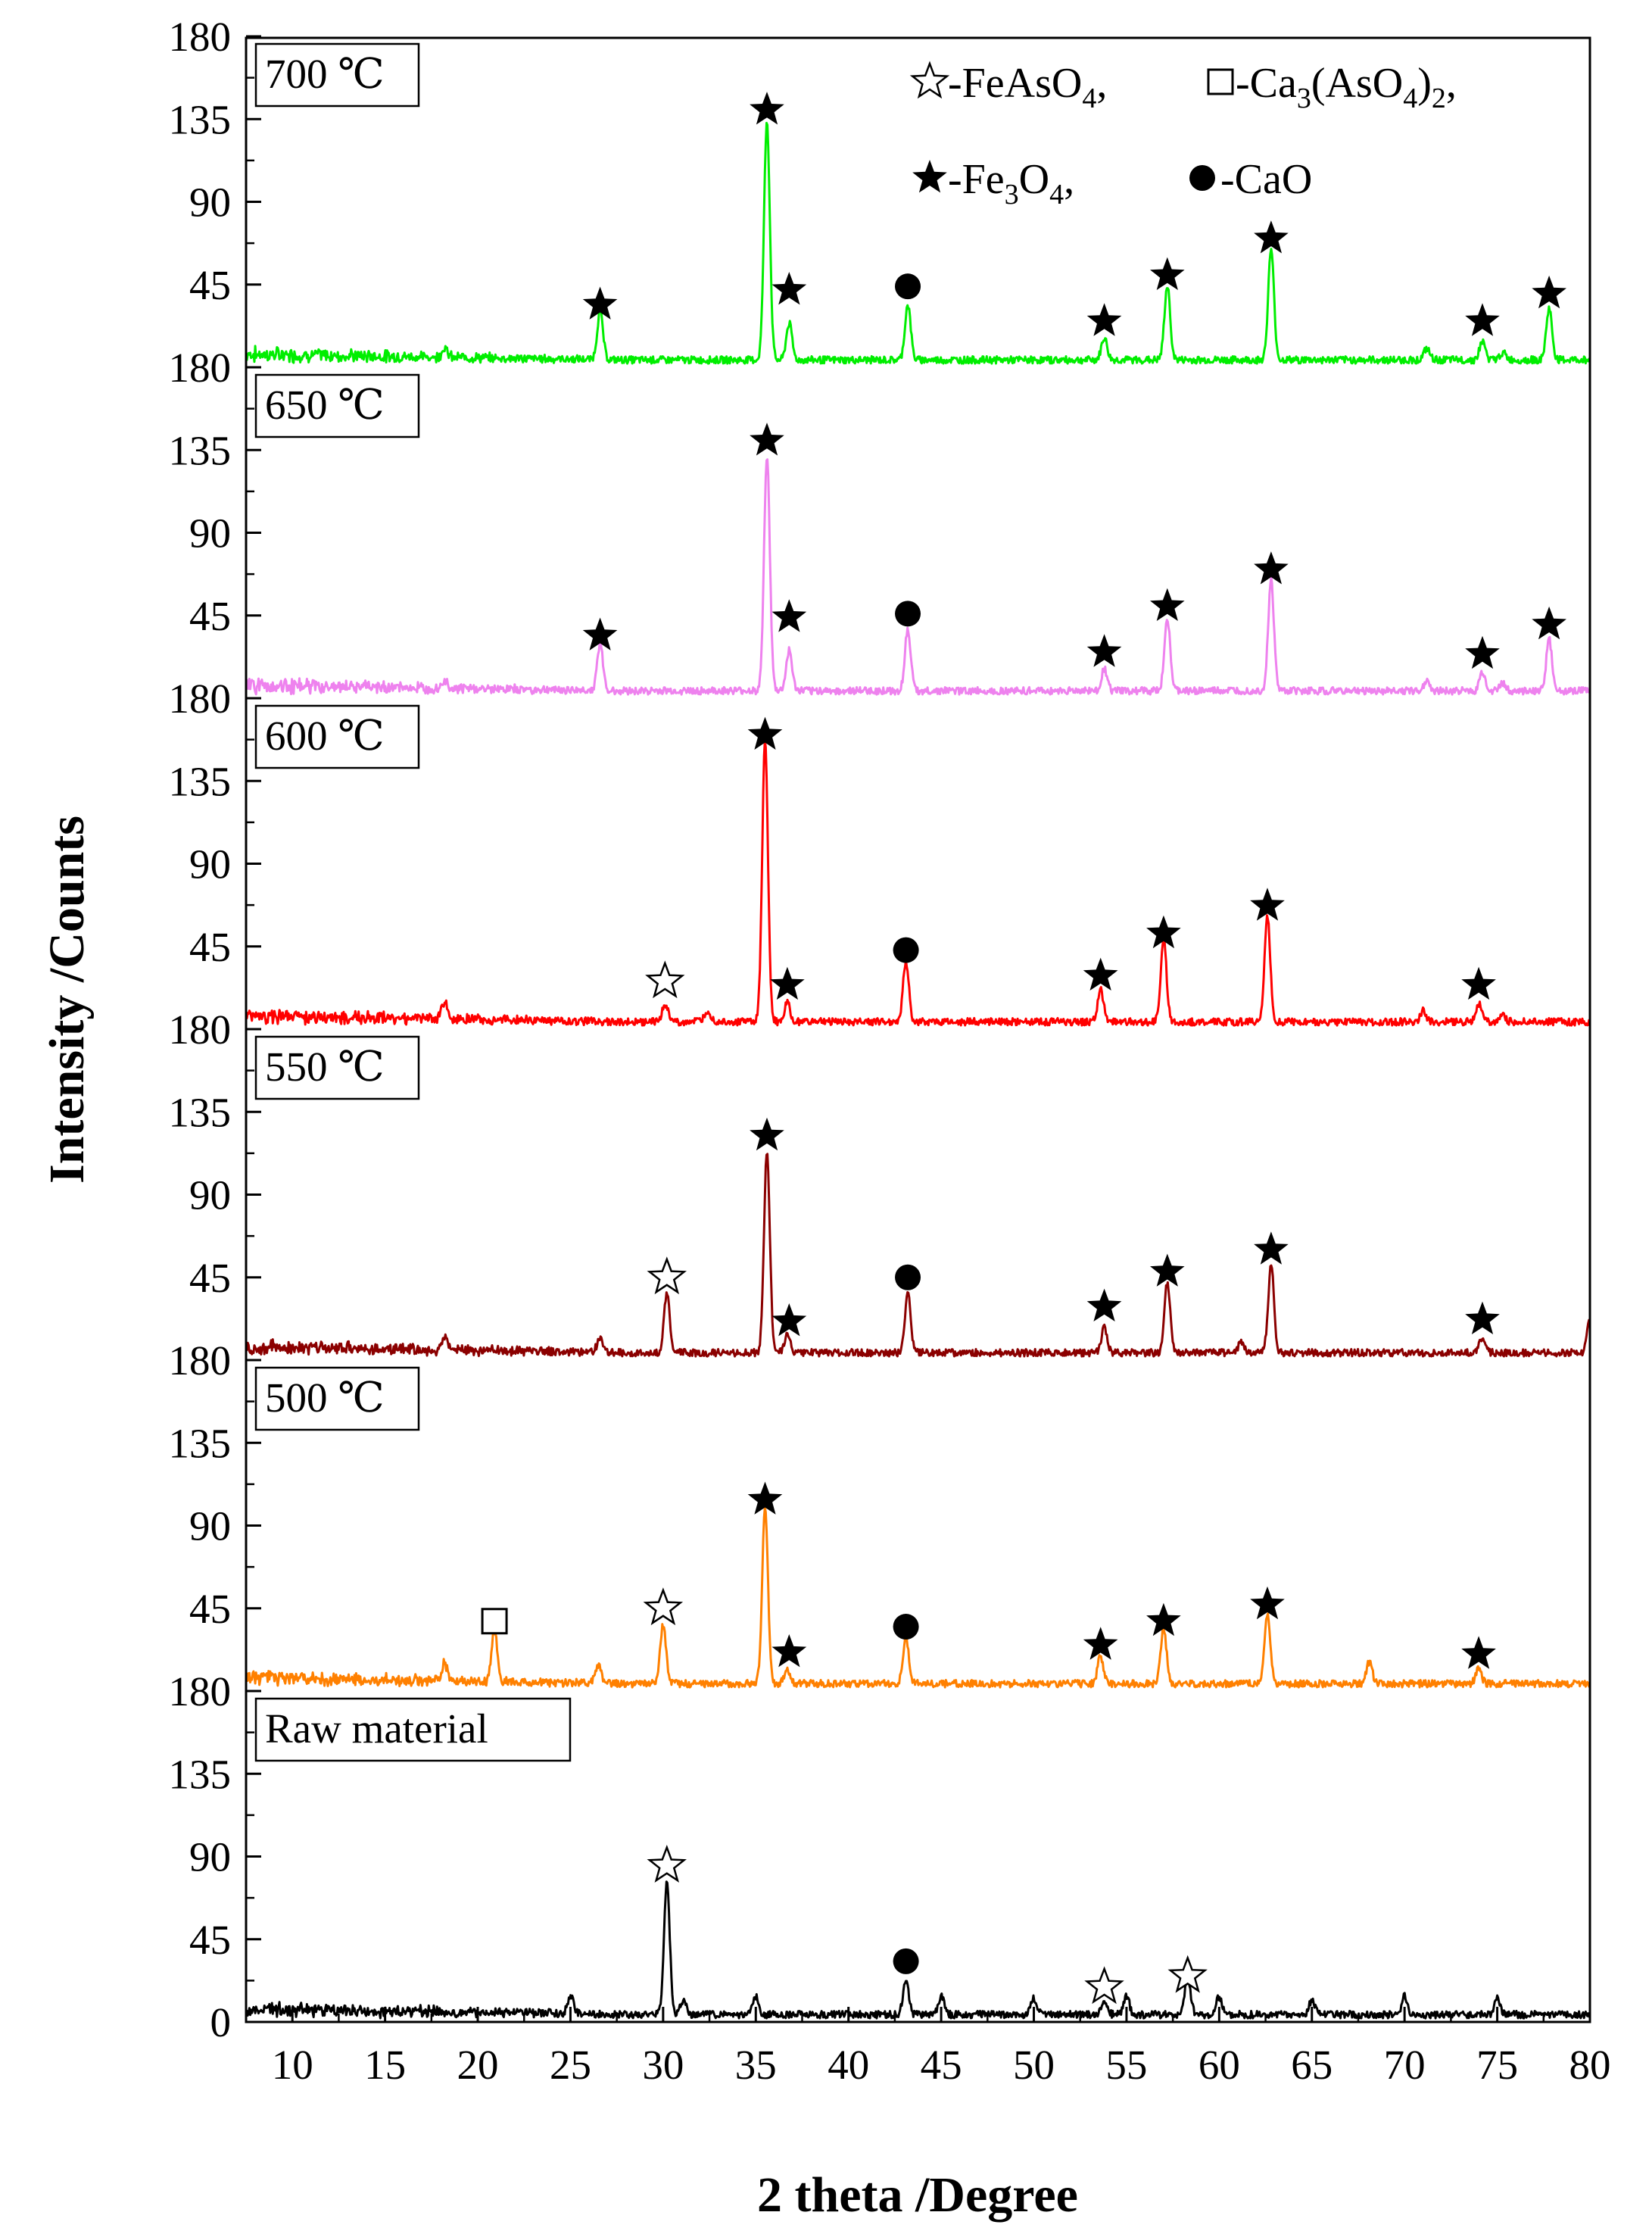 The width and height of the screenshot is (1652, 2234). Describe the element at coordinates (917, 2195) in the screenshot. I see `x-axis-title: 2 theta /Degree` at that location.